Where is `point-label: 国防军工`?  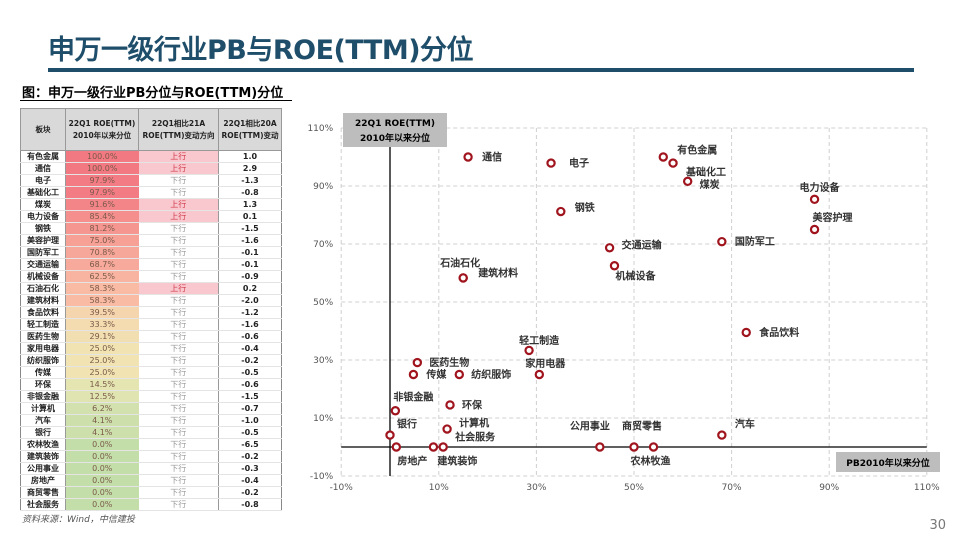 point-label: 国防军工 is located at coordinates (755, 241).